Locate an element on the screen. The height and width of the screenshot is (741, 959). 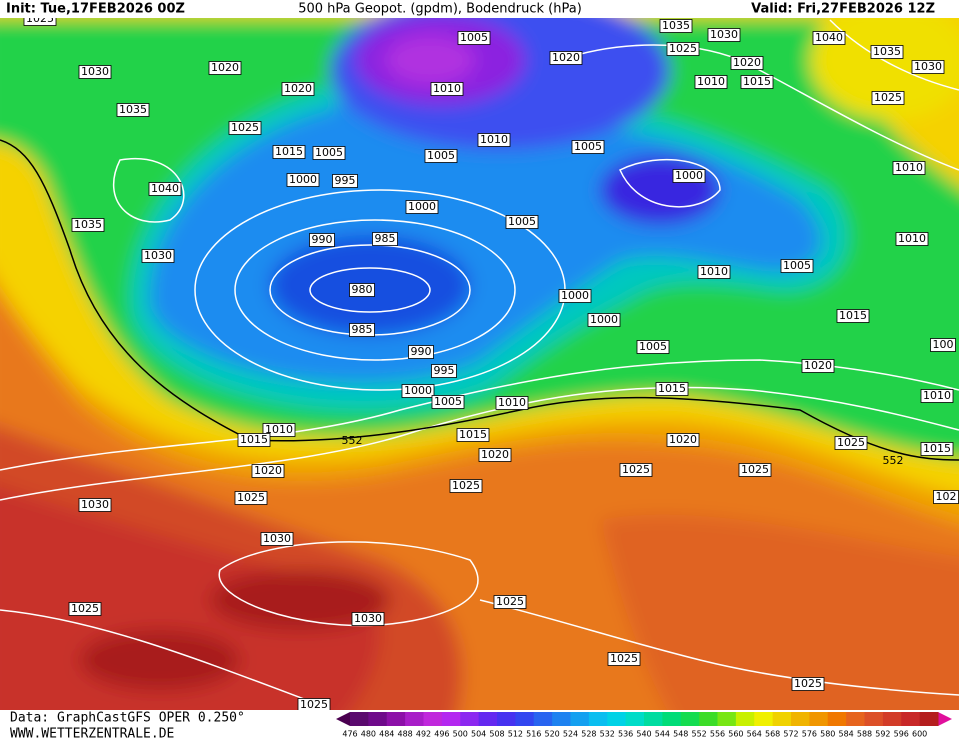
colorbar-label: 520 is located at coordinates (551, 734).